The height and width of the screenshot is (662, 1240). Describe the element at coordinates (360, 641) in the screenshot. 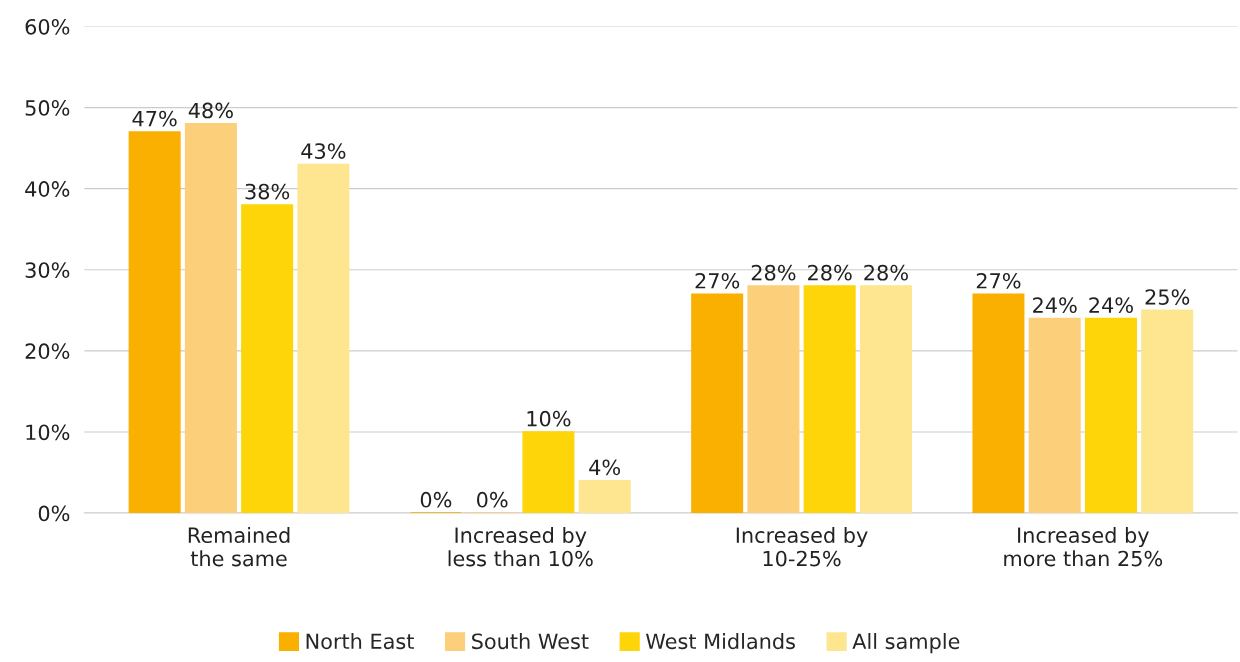

I see `legend-label: North East` at that location.